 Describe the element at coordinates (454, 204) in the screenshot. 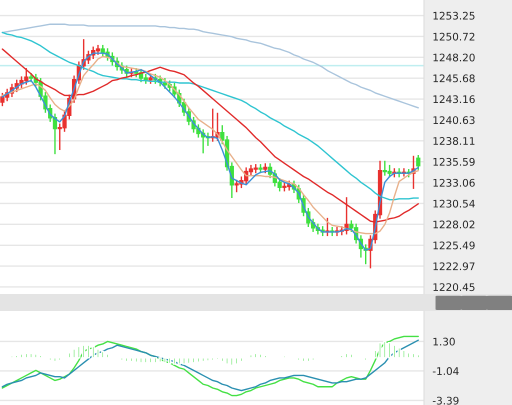

I see `y-tick-label: 1230.54` at that location.